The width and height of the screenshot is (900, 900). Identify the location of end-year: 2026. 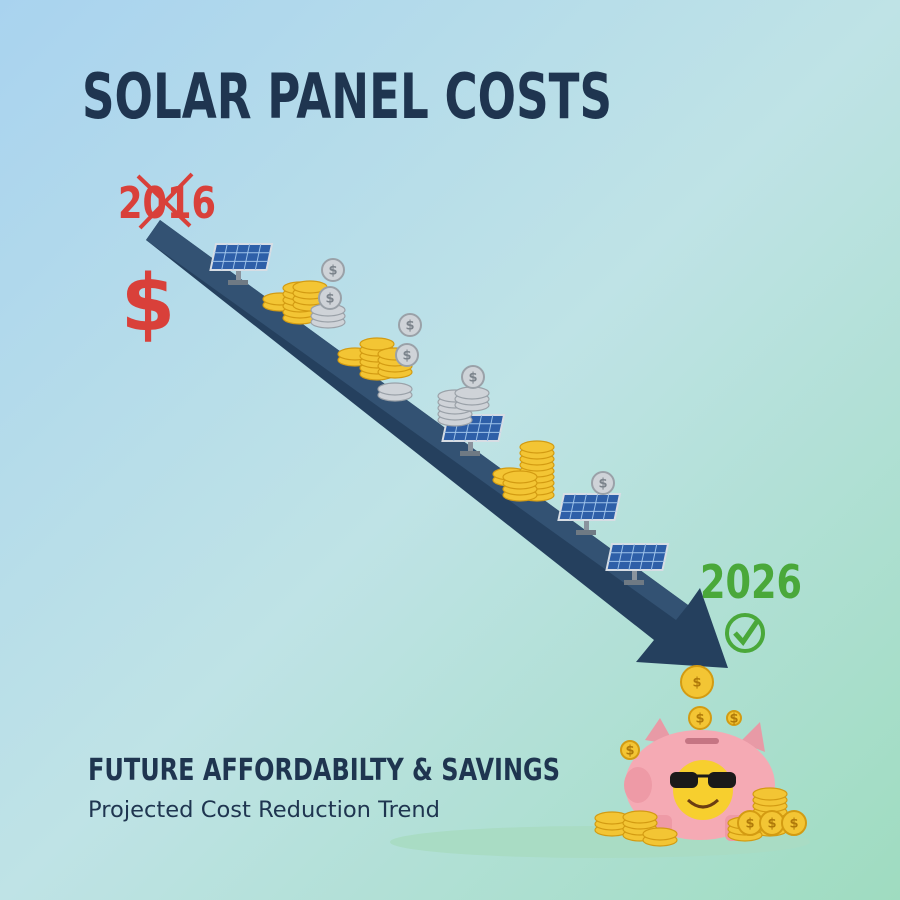
(751, 582).